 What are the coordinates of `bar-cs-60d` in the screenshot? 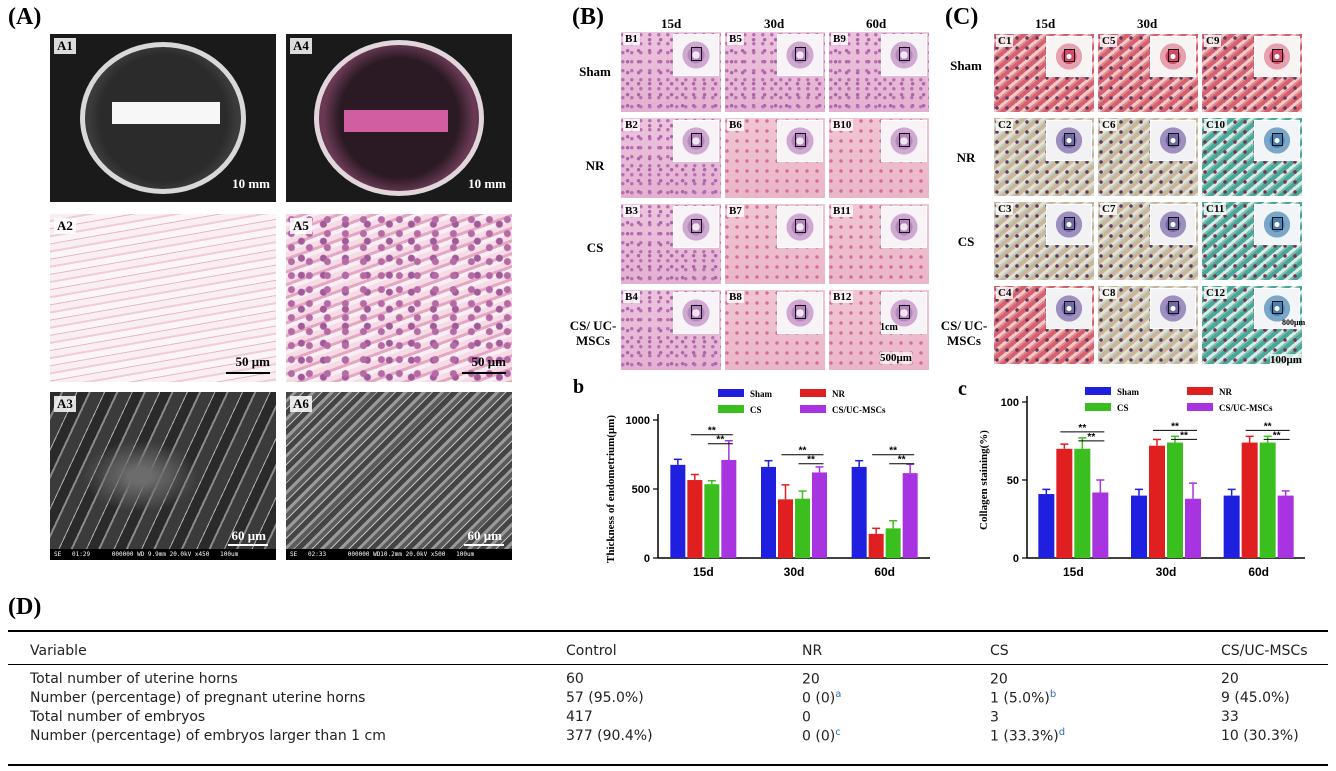 It's located at (1267, 500).